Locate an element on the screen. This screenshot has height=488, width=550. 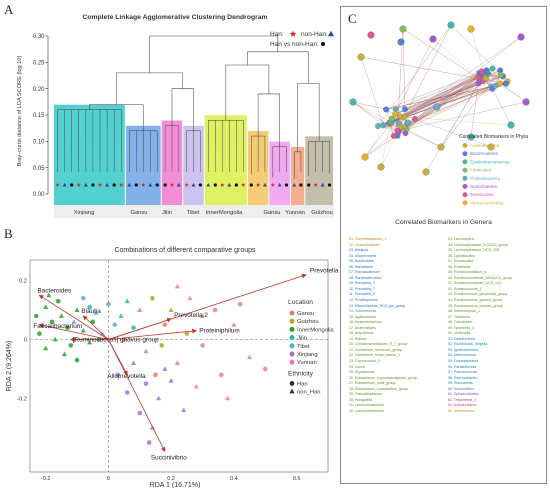
legend-nonhan-triangle is located at coordinates (331, 33).